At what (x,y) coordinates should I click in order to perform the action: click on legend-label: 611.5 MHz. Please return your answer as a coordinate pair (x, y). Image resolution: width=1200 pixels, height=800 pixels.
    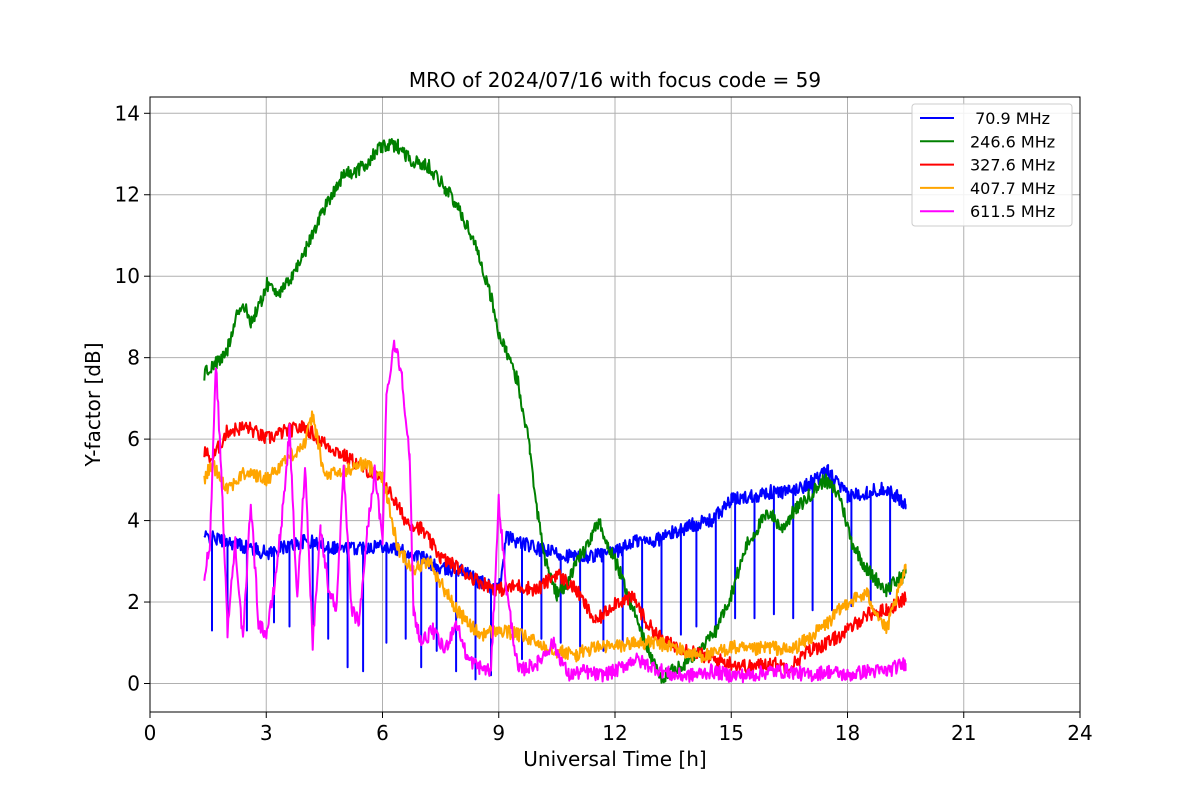
    Looking at the image, I should click on (1012, 211).